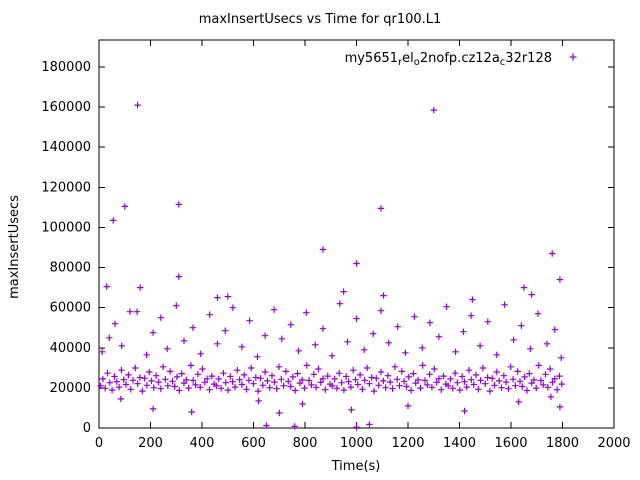 The width and height of the screenshot is (640, 480). What do you see at coordinates (66, 67) in the screenshot?
I see `y-tick-label: 180000` at bounding box center [66, 67].